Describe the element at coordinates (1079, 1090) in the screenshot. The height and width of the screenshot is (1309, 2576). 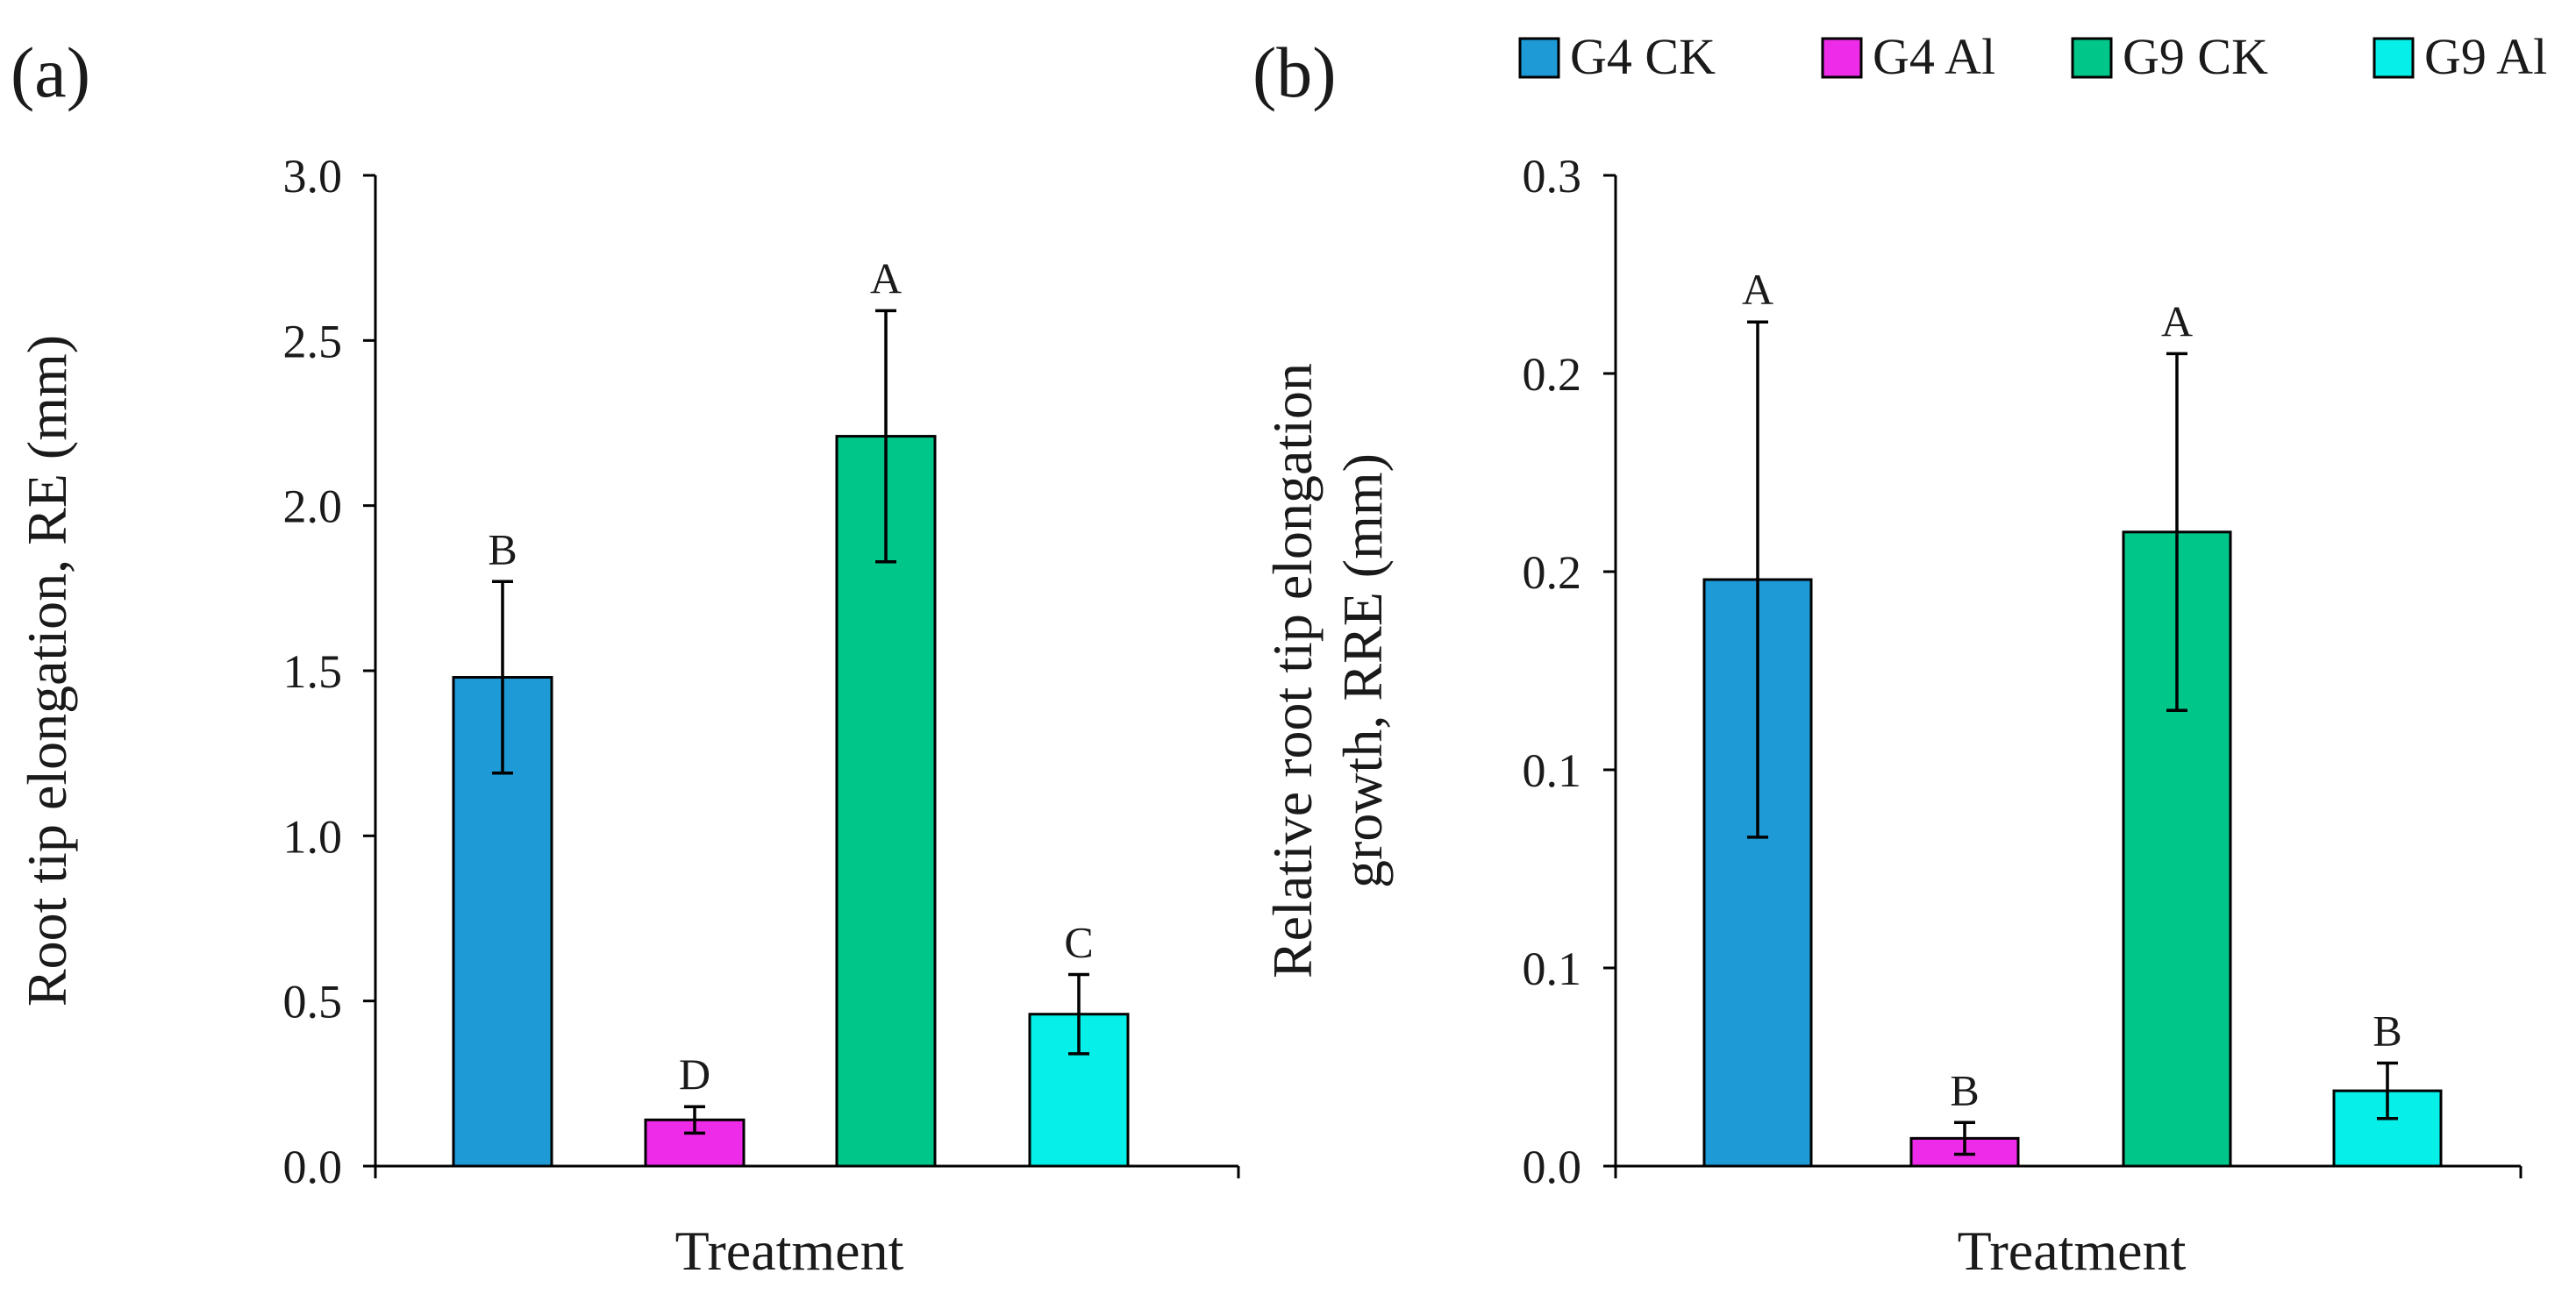
I see `bar` at that location.